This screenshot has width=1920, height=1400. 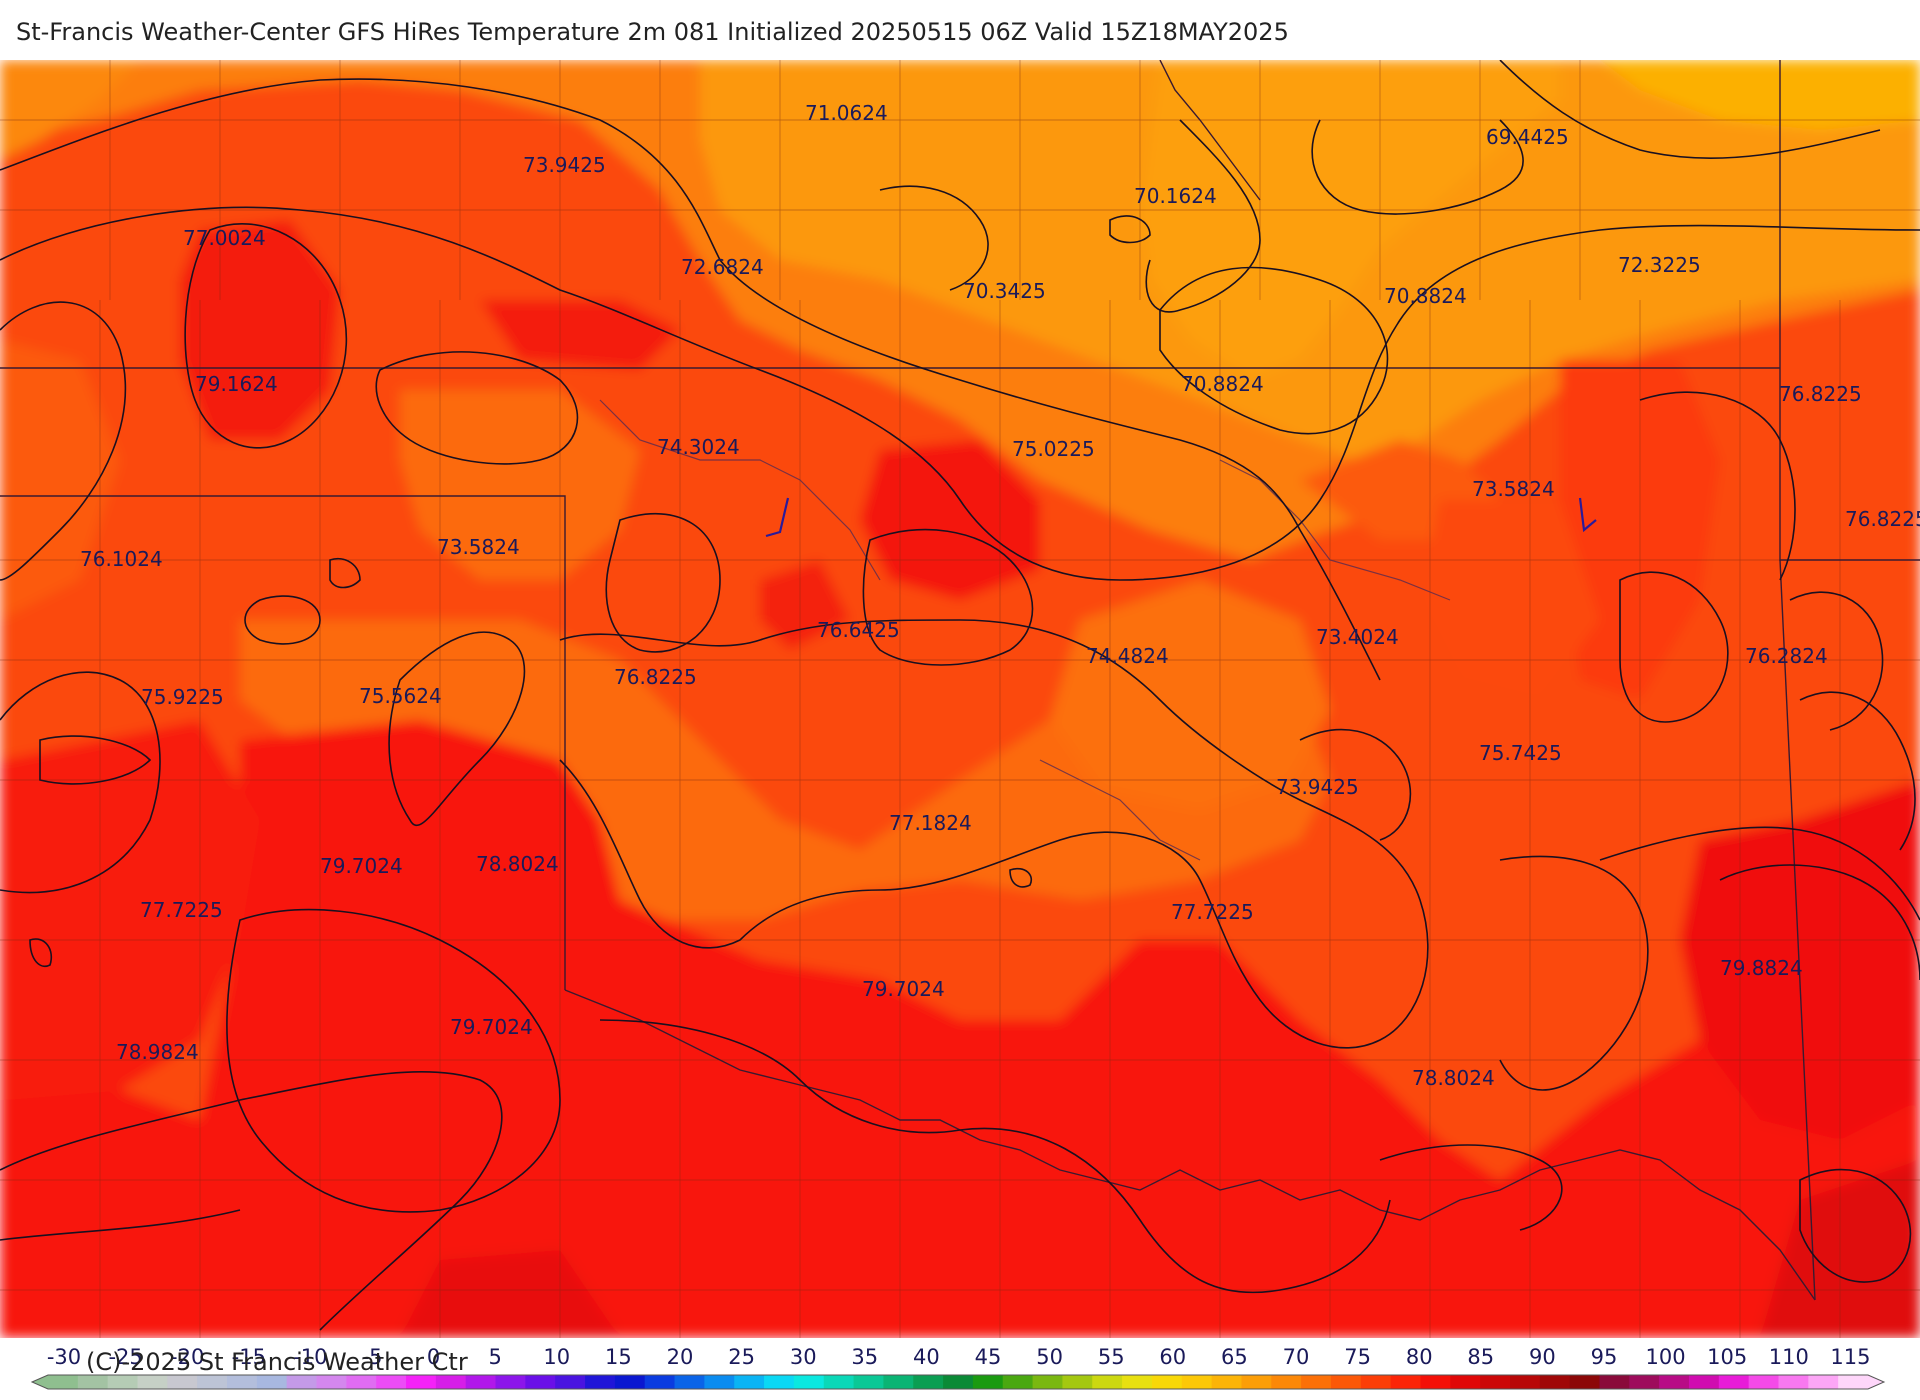 I want to click on temp-label: 75.5624, so click(x=400, y=696).